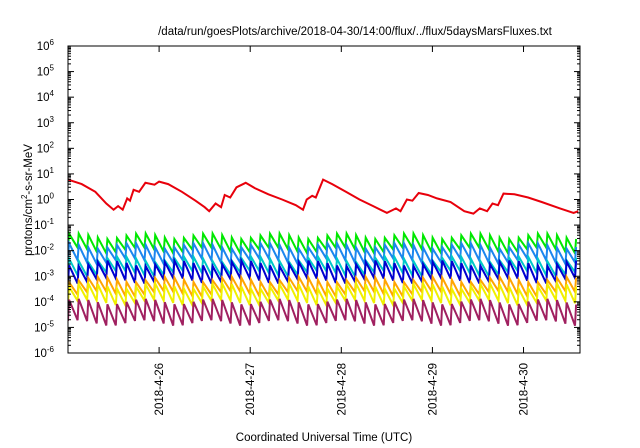 This screenshot has width=640, height=448. Describe the element at coordinates (46, 45) in the screenshot. I see `y-tick-label: 10⁶` at that location.